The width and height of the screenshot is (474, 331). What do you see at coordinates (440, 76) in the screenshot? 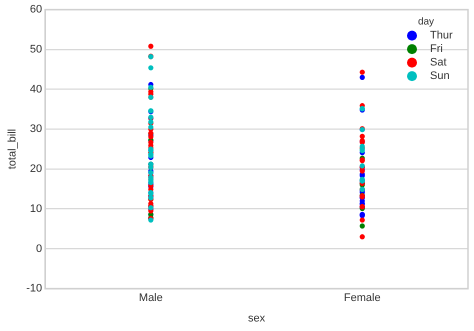
I see `legend-label: Sun` at bounding box center [440, 76].